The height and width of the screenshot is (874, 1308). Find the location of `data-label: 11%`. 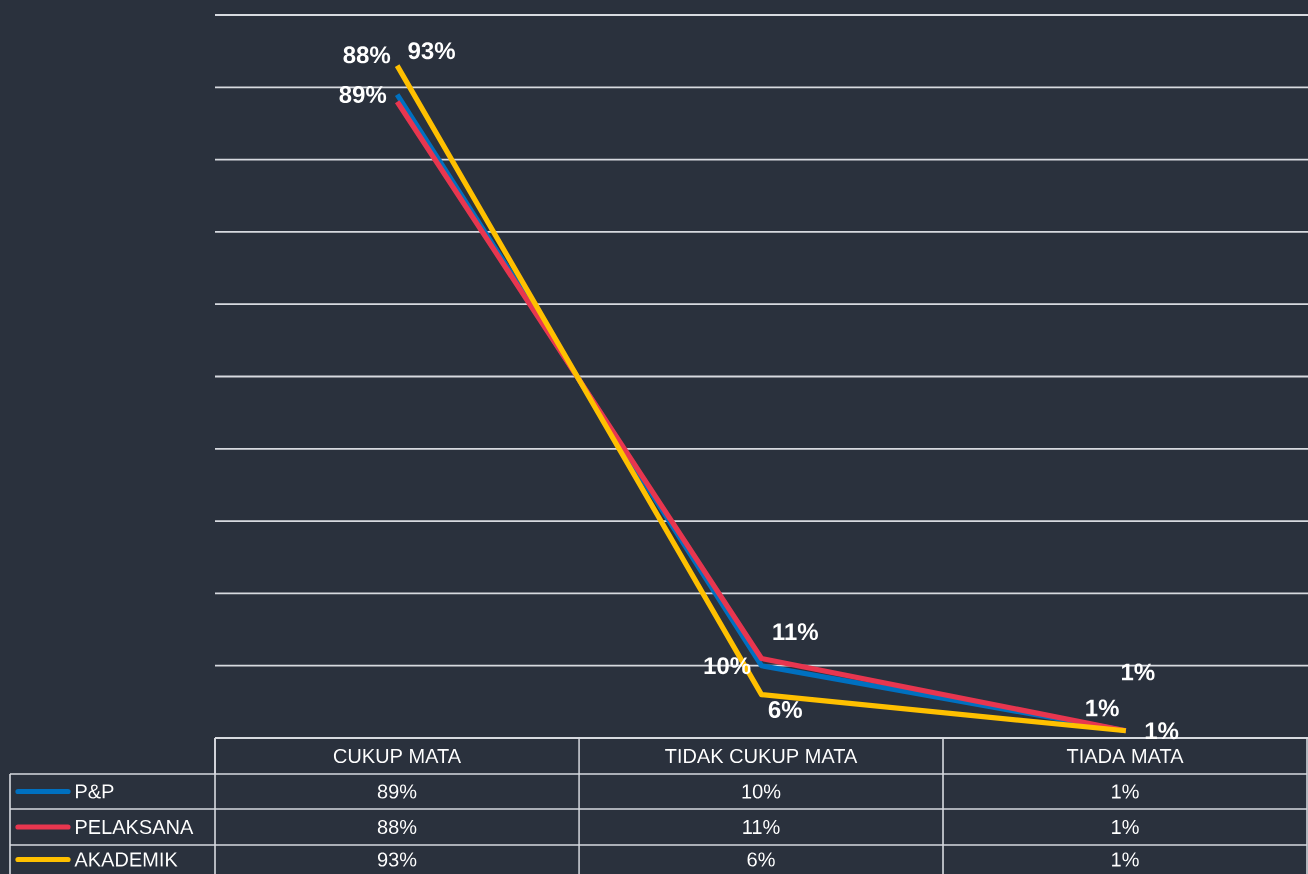

data-label: 11% is located at coordinates (761, 827).